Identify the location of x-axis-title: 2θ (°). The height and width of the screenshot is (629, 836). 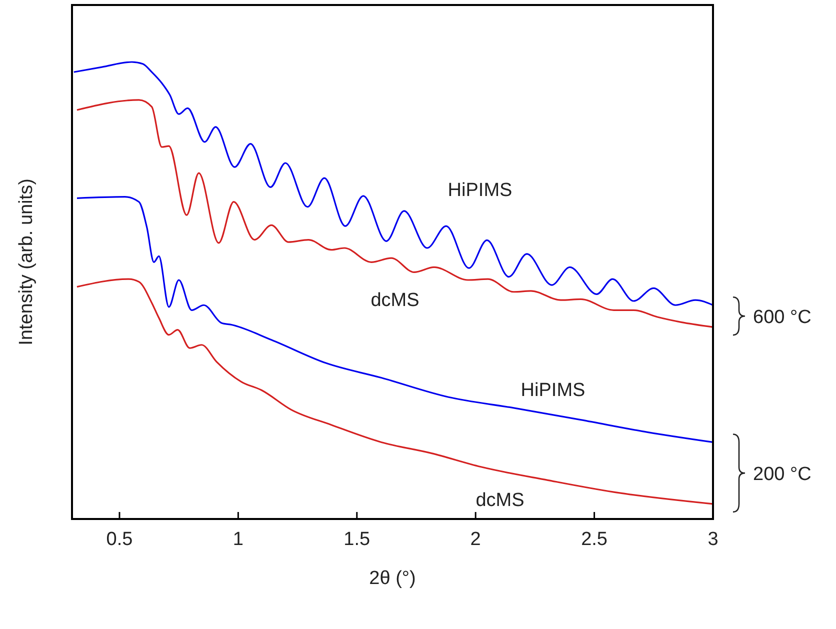
(392, 578).